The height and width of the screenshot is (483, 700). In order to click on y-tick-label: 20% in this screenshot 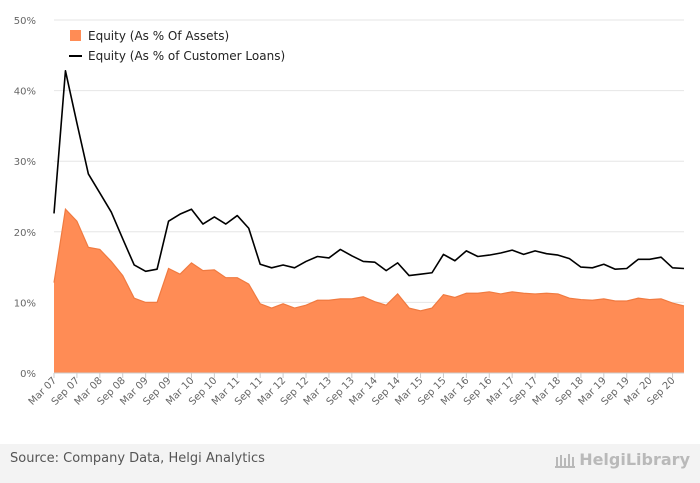, I will do `click(25, 233)`.